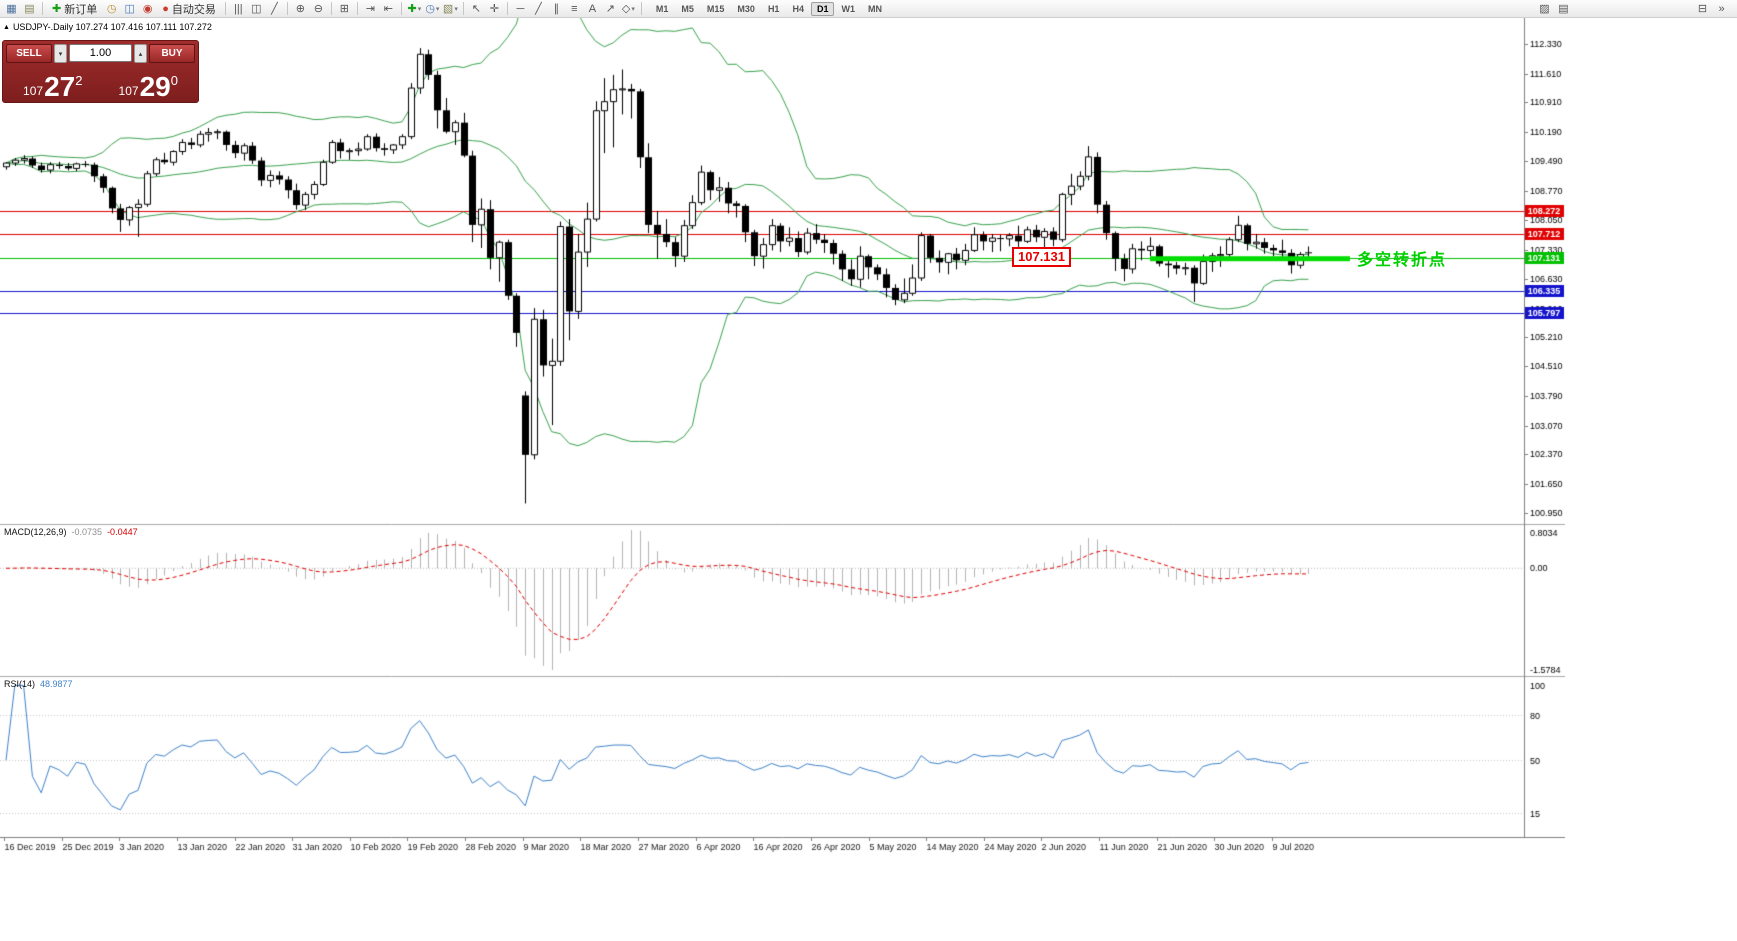 The height and width of the screenshot is (941, 1737). I want to click on sell-price: 107 27 2, so click(53, 84).